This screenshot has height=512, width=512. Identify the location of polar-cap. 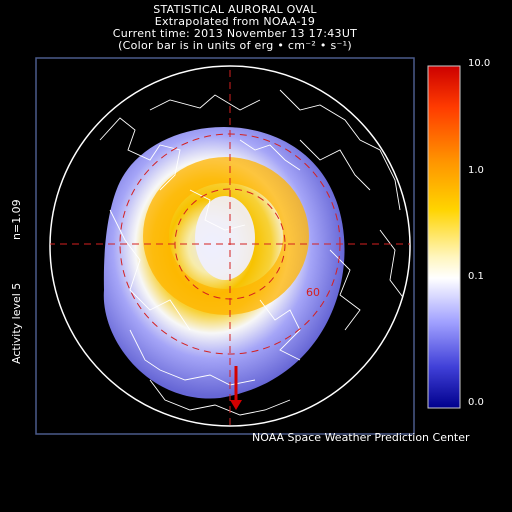
(225, 238).